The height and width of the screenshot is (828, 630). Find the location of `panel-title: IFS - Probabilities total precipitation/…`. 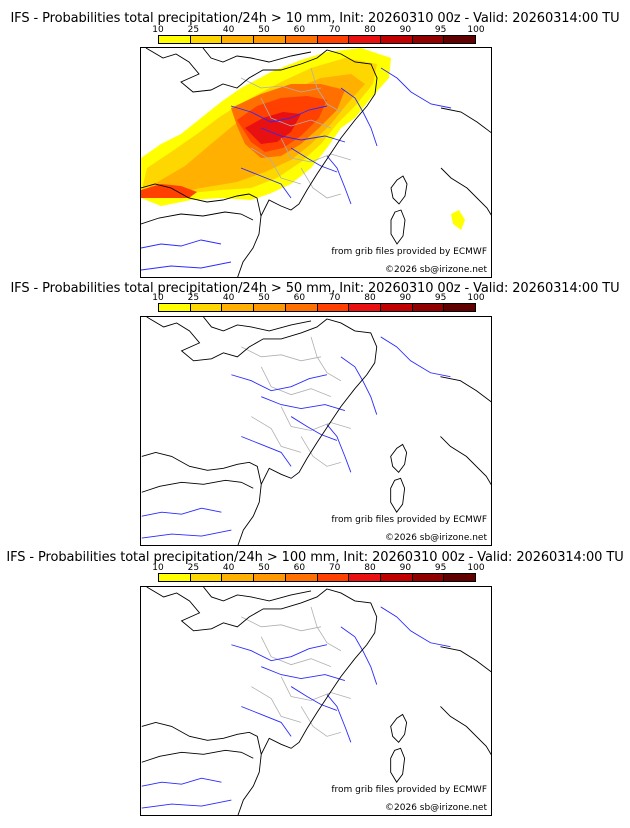

panel-title: IFS - Probabilities total precipitation/… is located at coordinates (315, 288).